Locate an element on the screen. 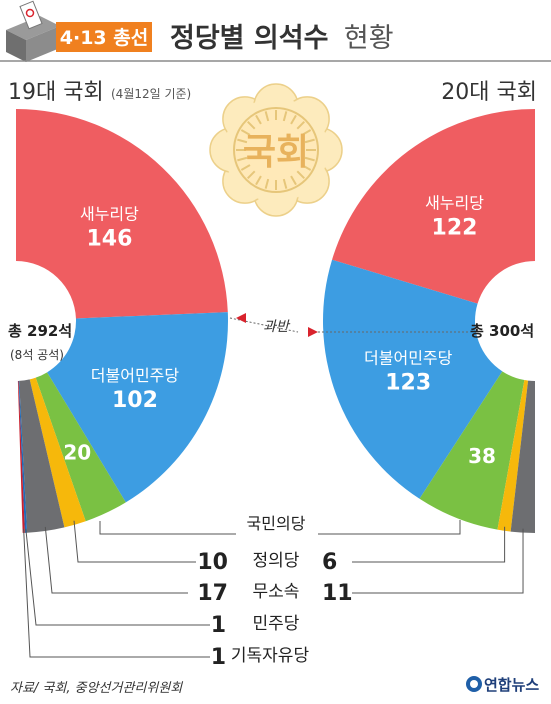 The image size is (551, 704). chart-19-title: 19대 국회 is located at coordinates (56, 92).